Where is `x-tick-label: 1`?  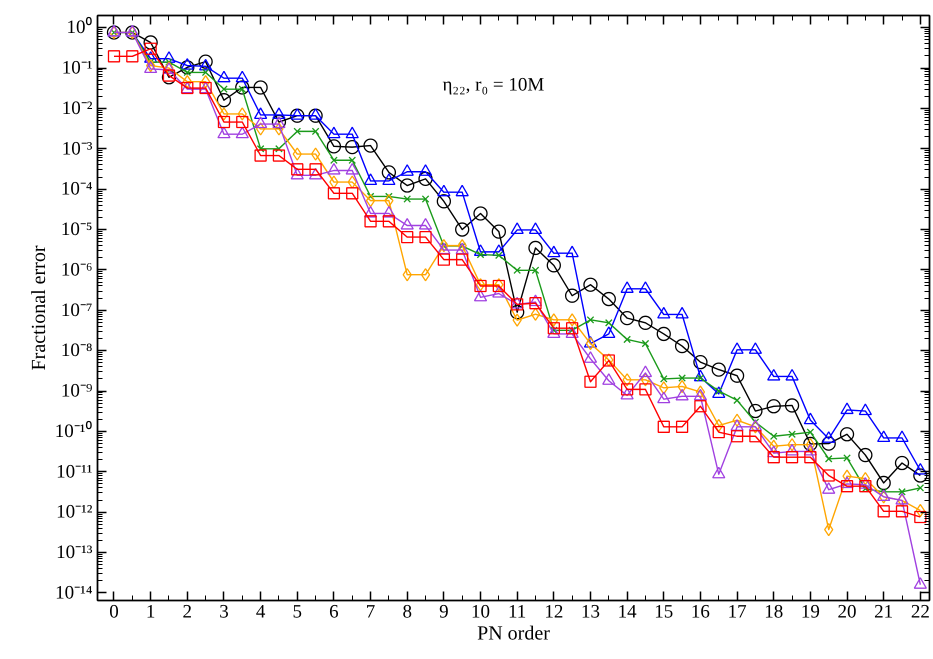
x-tick-label: 1 is located at coordinates (151, 612).